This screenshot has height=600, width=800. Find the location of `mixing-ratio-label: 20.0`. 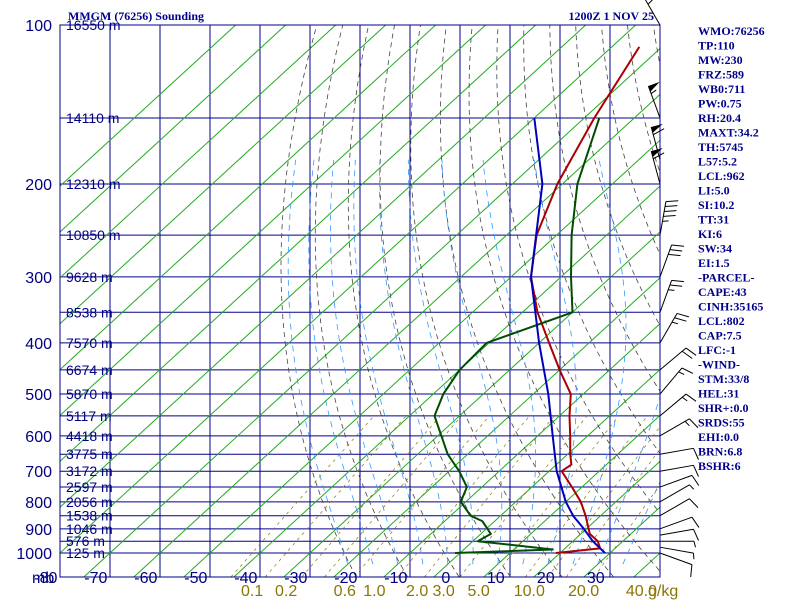

mixing-ratio-label: 20.0 is located at coordinates (583, 591).